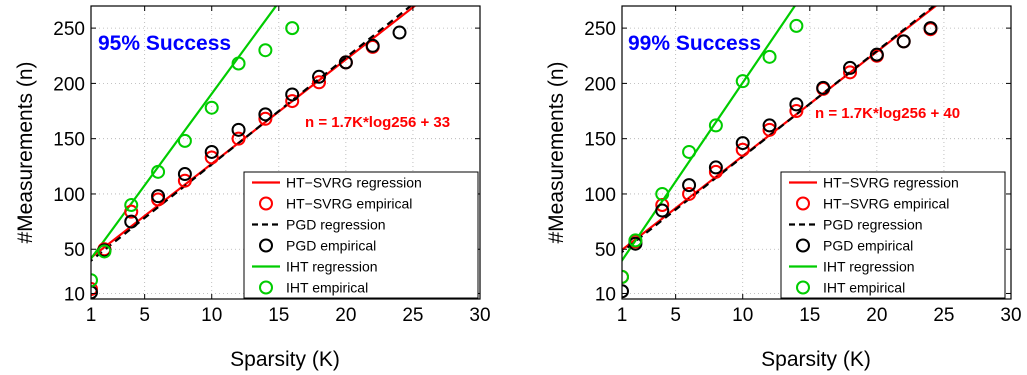  What do you see at coordinates (74, 294) in the screenshot?
I see `y-tick-label: 10` at bounding box center [74, 294].